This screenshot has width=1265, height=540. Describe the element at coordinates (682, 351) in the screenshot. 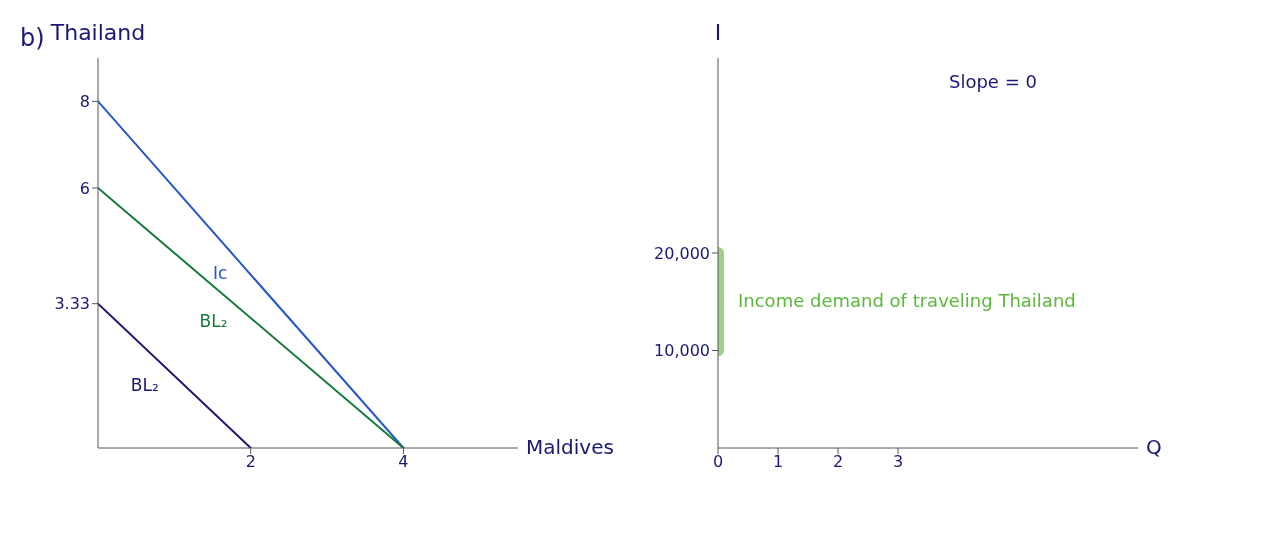

I see `y-tick-label: 10,000` at that location.